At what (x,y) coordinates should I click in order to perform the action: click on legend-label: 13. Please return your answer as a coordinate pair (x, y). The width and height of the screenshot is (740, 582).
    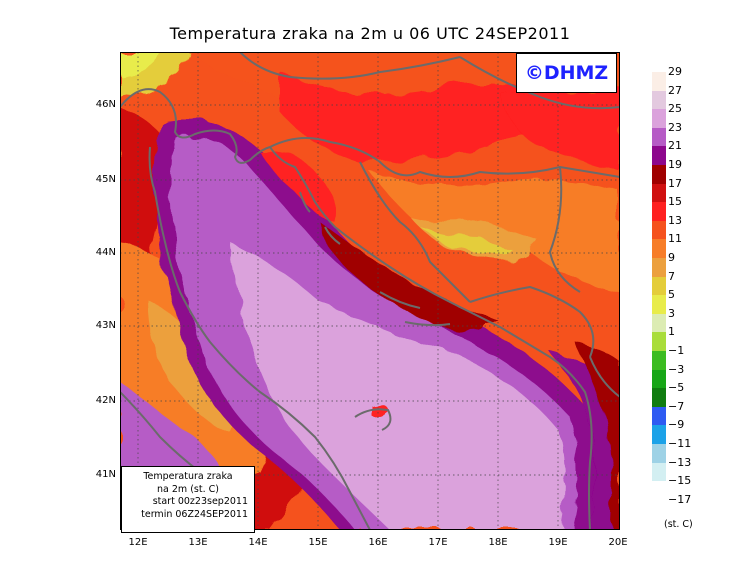
    Looking at the image, I should click on (675, 220).